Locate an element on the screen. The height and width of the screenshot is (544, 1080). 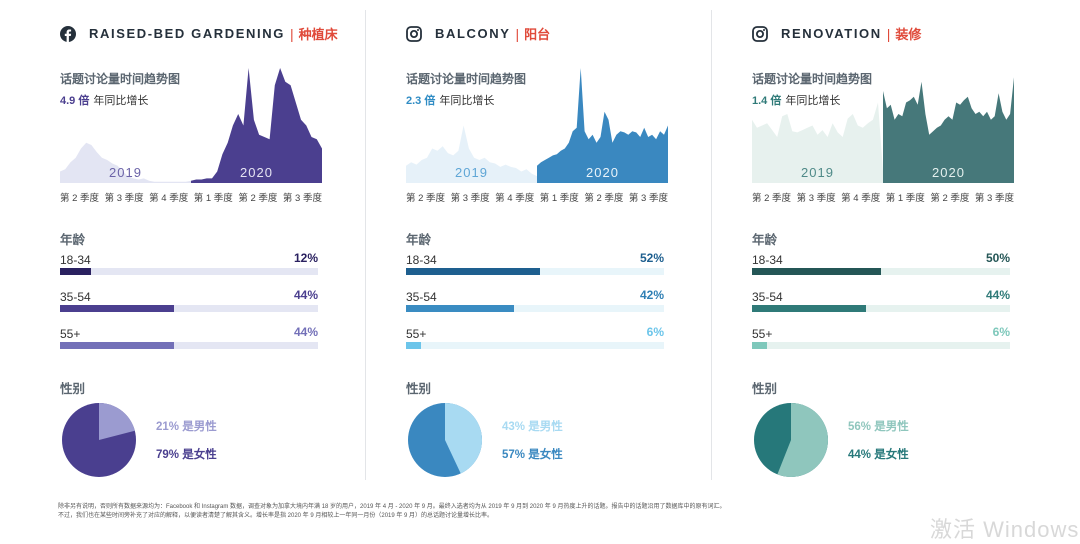
topic-title-en: RAISED-BED GARDENING is located at coordinates (187, 33).